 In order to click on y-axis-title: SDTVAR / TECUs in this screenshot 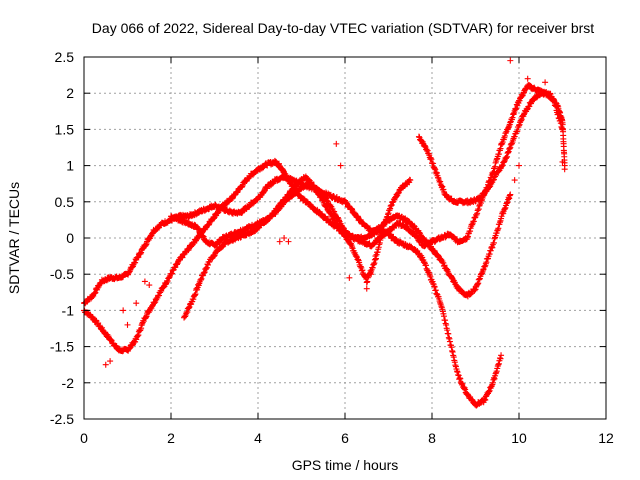, I will do `click(14, 238)`.